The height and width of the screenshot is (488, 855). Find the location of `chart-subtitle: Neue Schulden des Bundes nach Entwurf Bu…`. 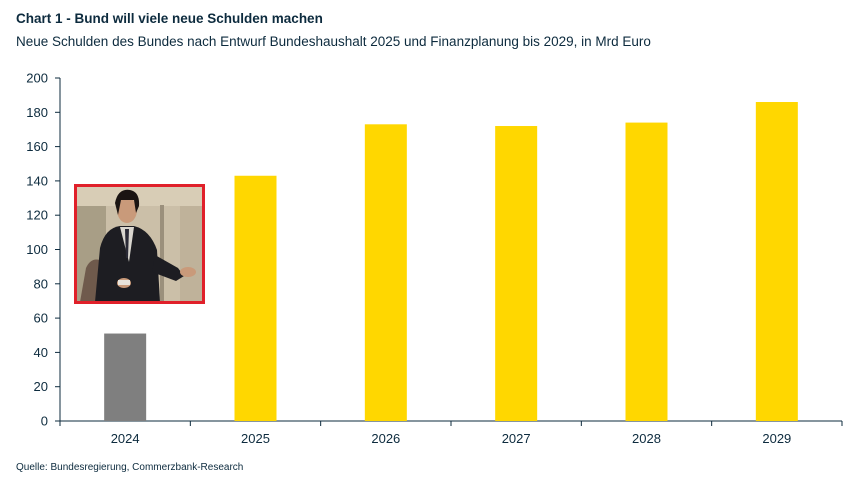

chart-subtitle: Neue Schulden des Bundes nach Entwurf Bu… is located at coordinates (333, 41).